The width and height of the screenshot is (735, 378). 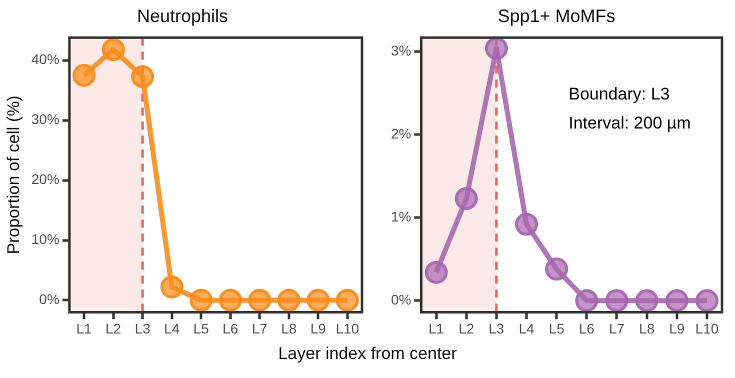 What do you see at coordinates (182, 16) in the screenshot?
I see `chart-title: Neutrophils` at bounding box center [182, 16].